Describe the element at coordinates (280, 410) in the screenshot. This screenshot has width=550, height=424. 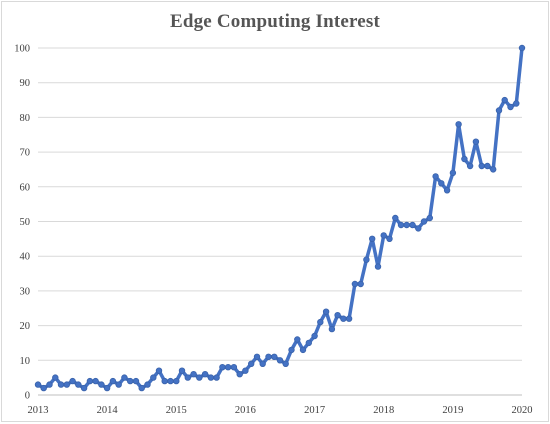
I see `x-axis-tick-labels: 2013 2014 2015 2016 2017 2018 2019 2020` at that location.